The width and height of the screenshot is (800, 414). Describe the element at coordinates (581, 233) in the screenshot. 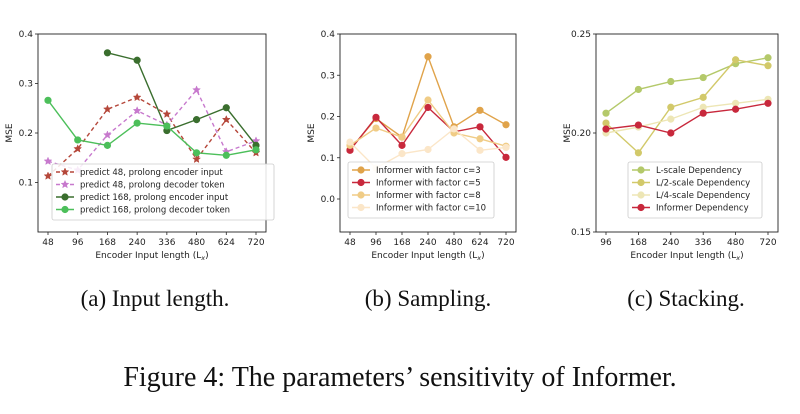

I see `y-tick-label: 0.15` at that location.